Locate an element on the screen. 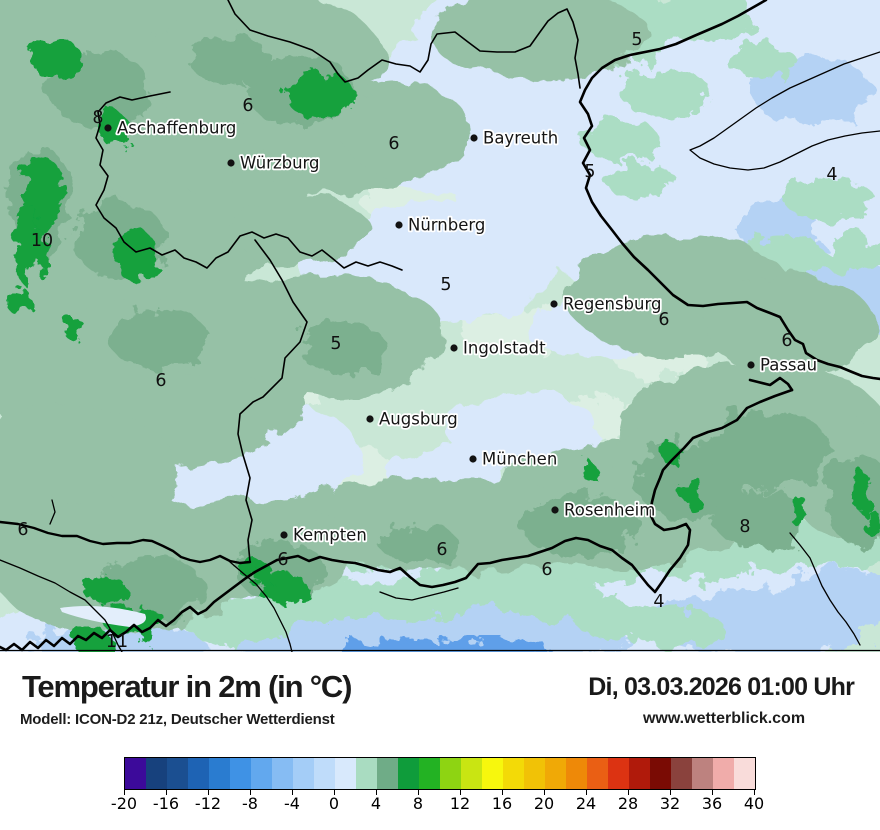 The width and height of the screenshot is (880, 830). city-label: Würzburg is located at coordinates (280, 163).